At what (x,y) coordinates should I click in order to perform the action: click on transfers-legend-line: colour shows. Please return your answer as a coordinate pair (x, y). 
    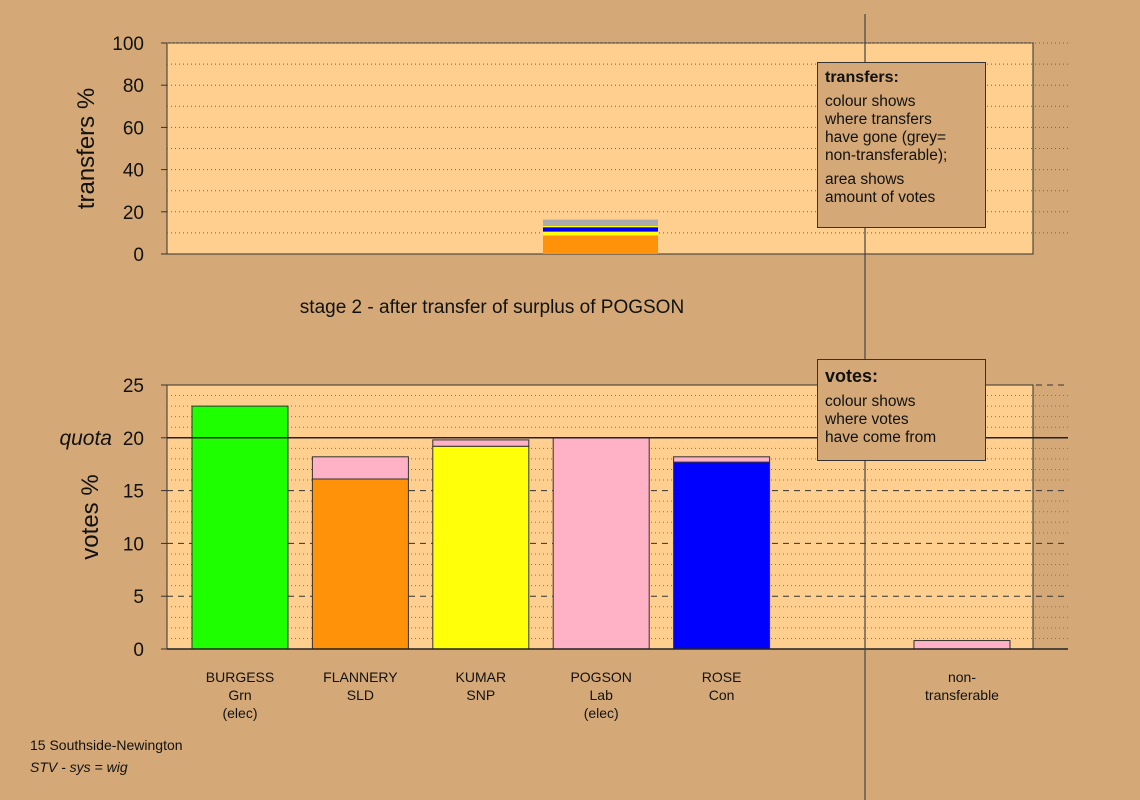
    Looking at the image, I should click on (870, 101).